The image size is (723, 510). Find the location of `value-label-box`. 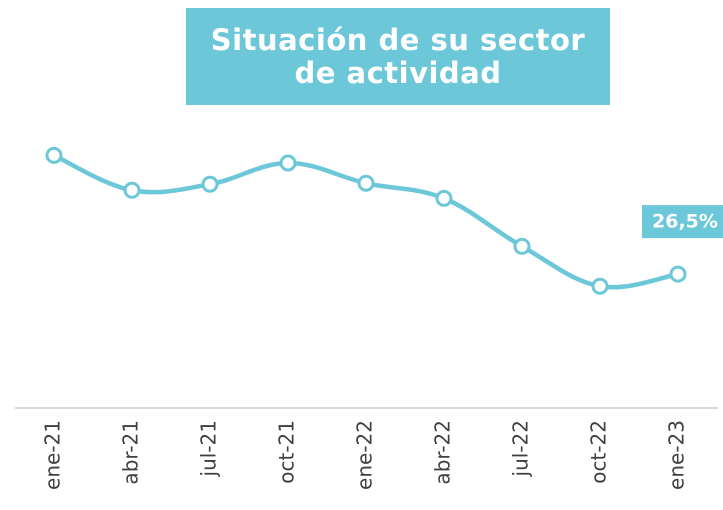

value-label-box is located at coordinates (682, 222).